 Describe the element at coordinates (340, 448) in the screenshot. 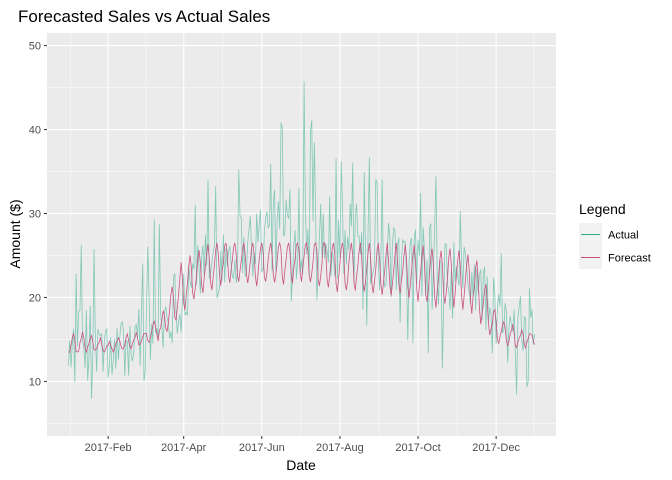

I see `x-tick-label: 2017-Aug` at that location.